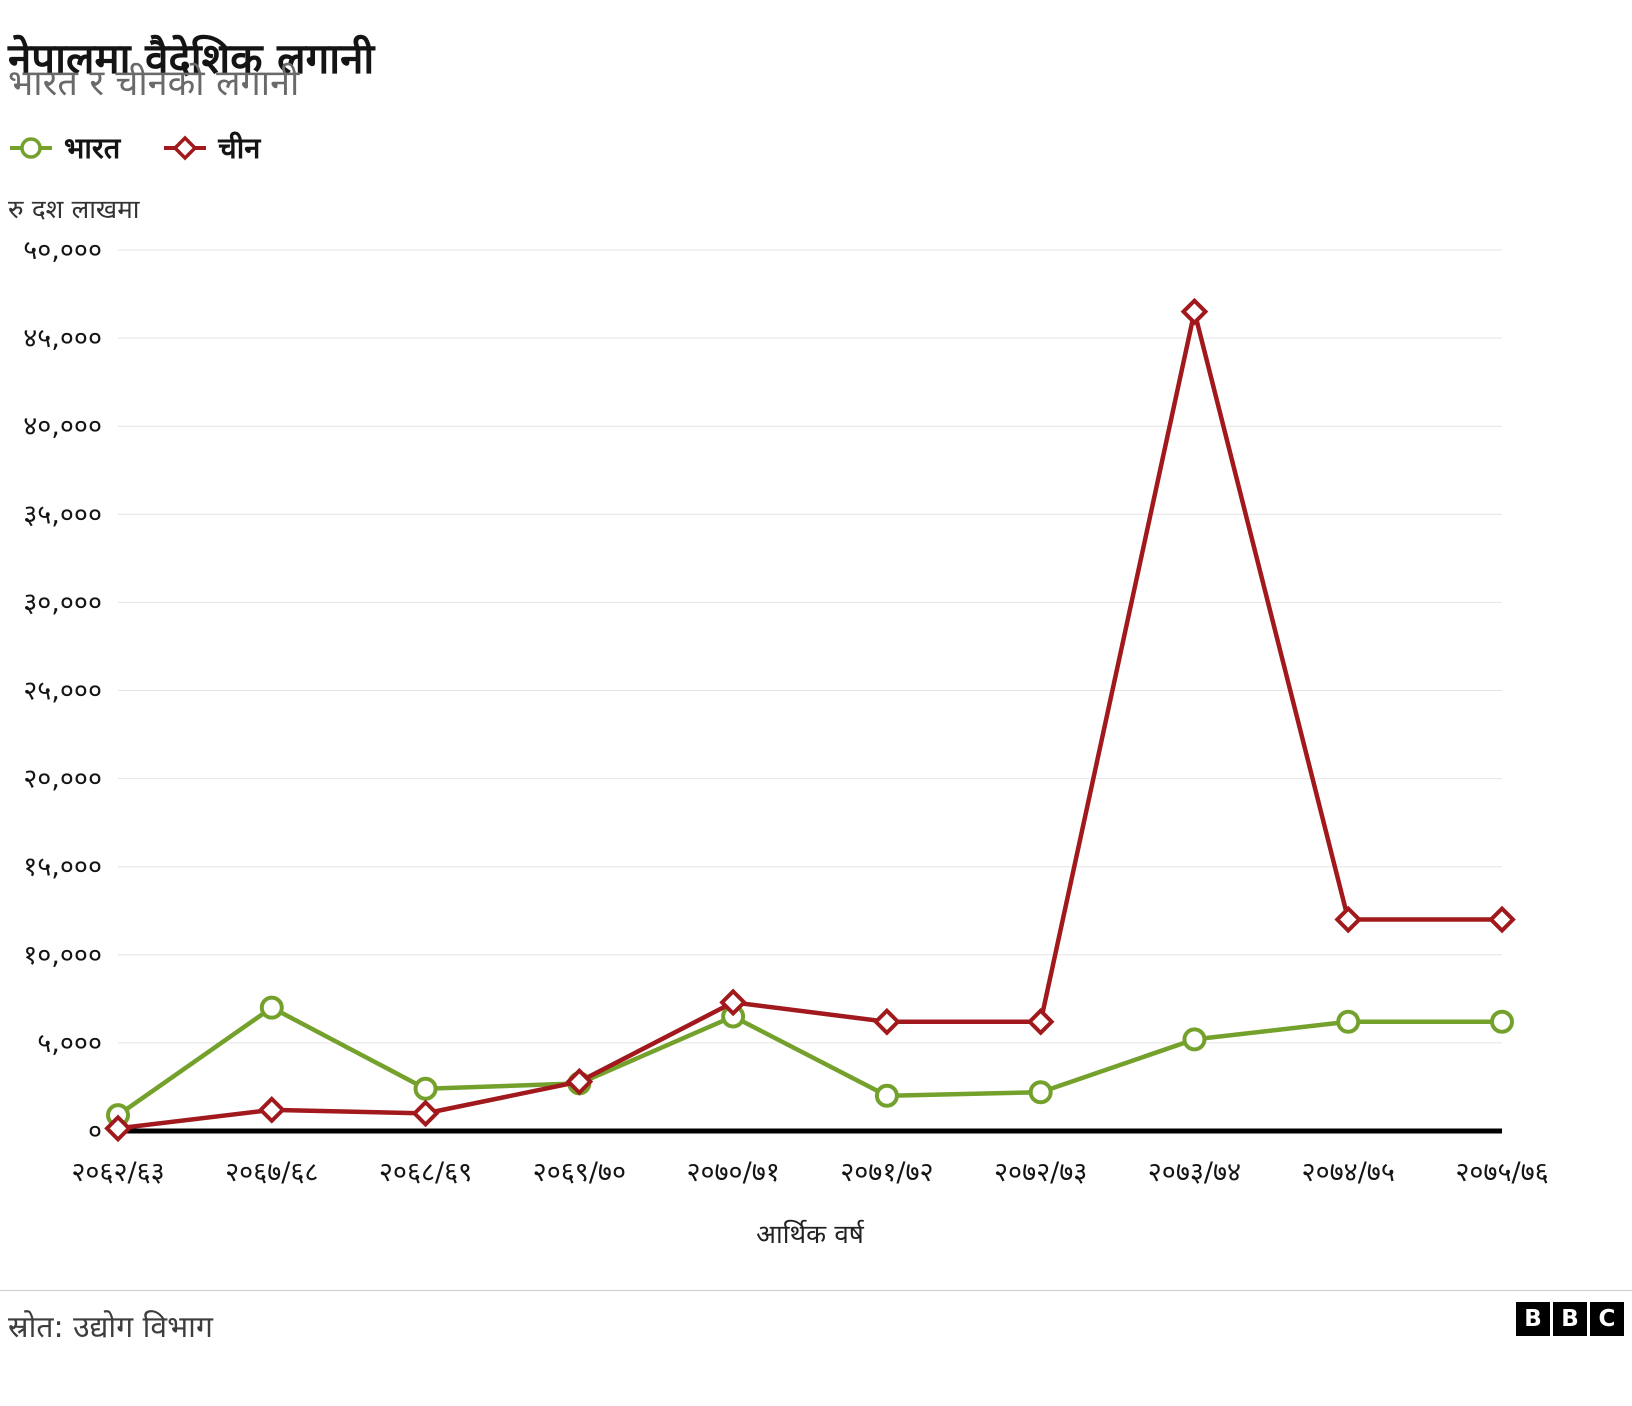  What do you see at coordinates (1194, 1172) in the screenshot?
I see `x-tick-label: २०७३/७४` at bounding box center [1194, 1172].